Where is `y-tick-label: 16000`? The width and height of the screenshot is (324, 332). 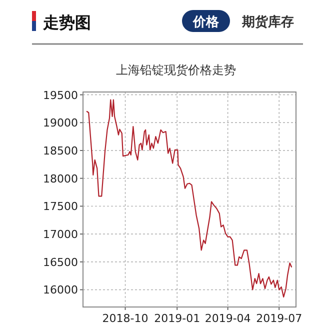 y-tick-label: 16000 is located at coordinates (60, 290).